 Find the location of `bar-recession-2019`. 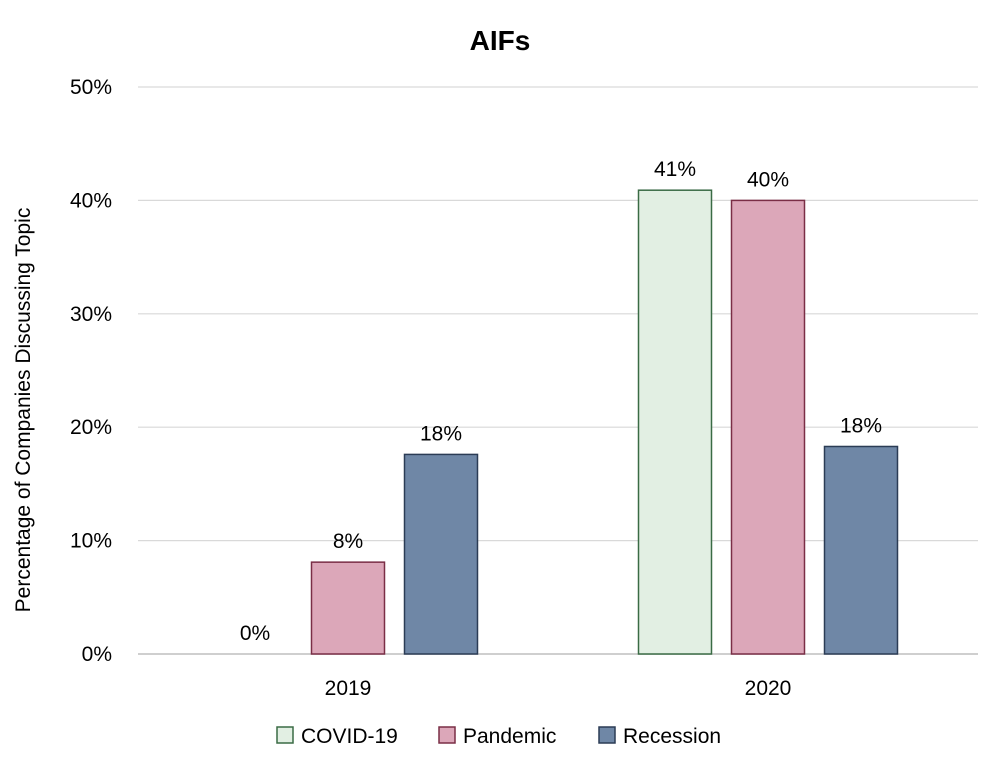

bar-recession-2019 is located at coordinates (441, 554).